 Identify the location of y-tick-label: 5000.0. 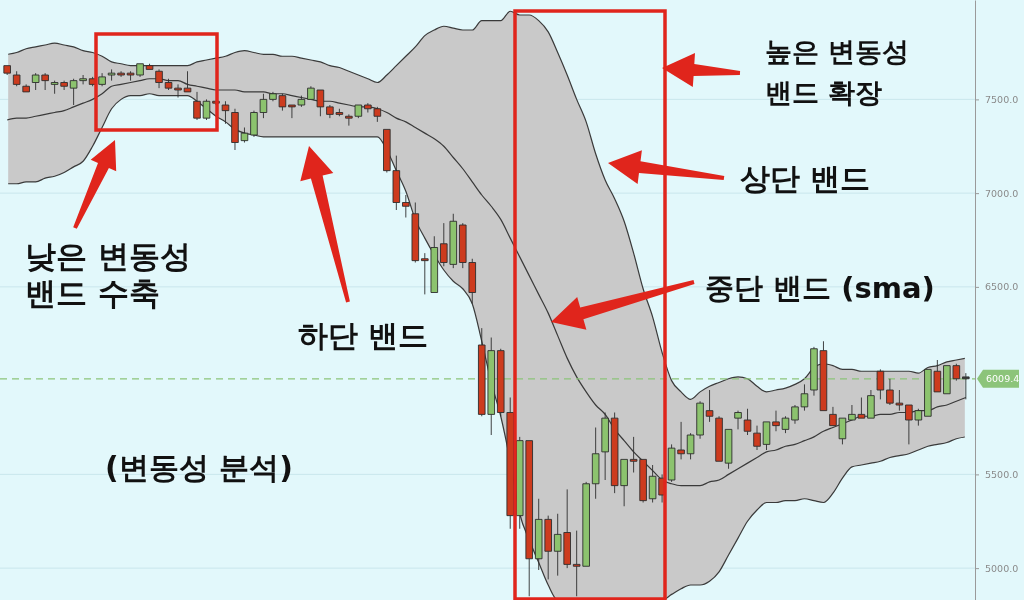
(1002, 568).